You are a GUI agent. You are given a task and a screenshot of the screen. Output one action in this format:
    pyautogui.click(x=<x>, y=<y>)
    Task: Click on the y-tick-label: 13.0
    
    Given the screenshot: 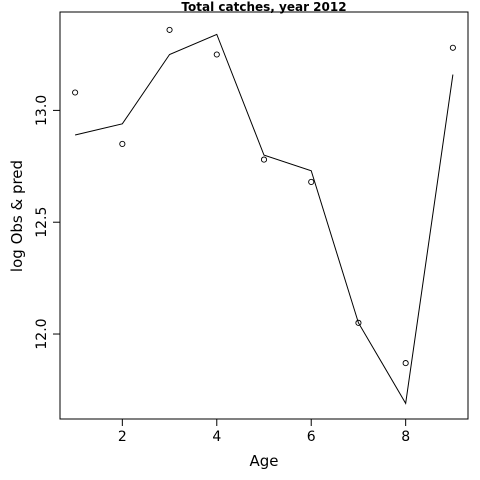 What is the action you would take?
    pyautogui.click(x=42, y=110)
    